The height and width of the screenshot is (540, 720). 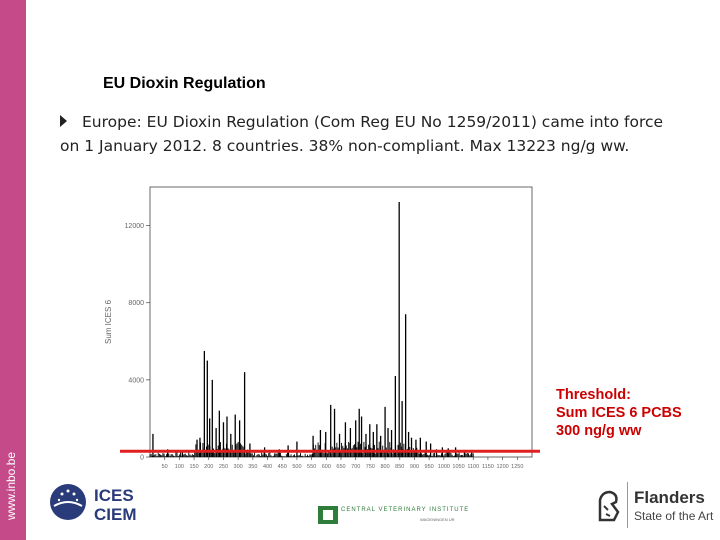 What do you see at coordinates (208, 467) in the screenshot?
I see `x-tick-label: 200` at bounding box center [208, 467].